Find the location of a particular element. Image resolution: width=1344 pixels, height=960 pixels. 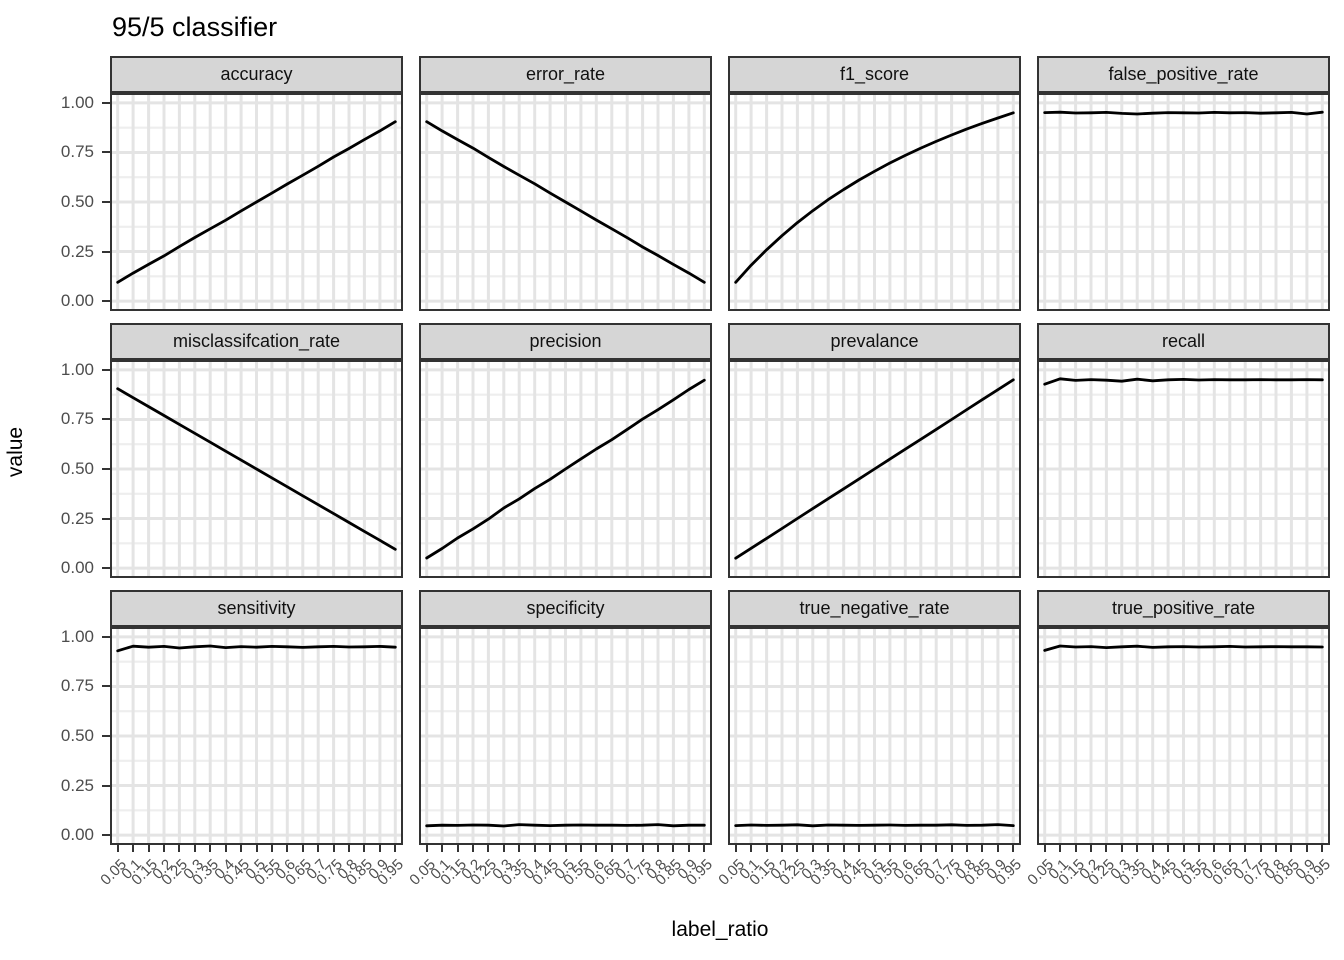

facet-strip: f1_score is located at coordinates (874, 74).